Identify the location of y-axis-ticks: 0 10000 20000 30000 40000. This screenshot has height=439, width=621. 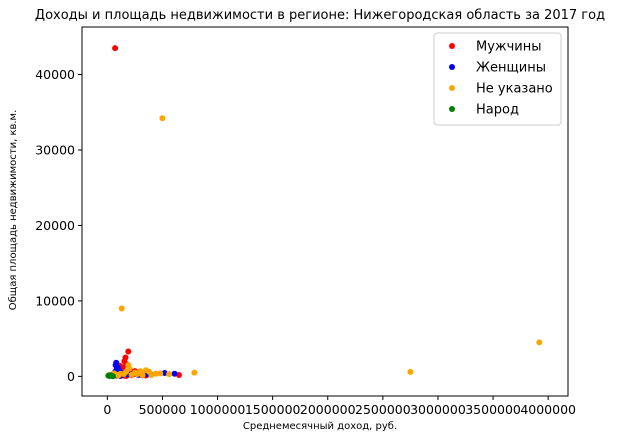
(58, 225).